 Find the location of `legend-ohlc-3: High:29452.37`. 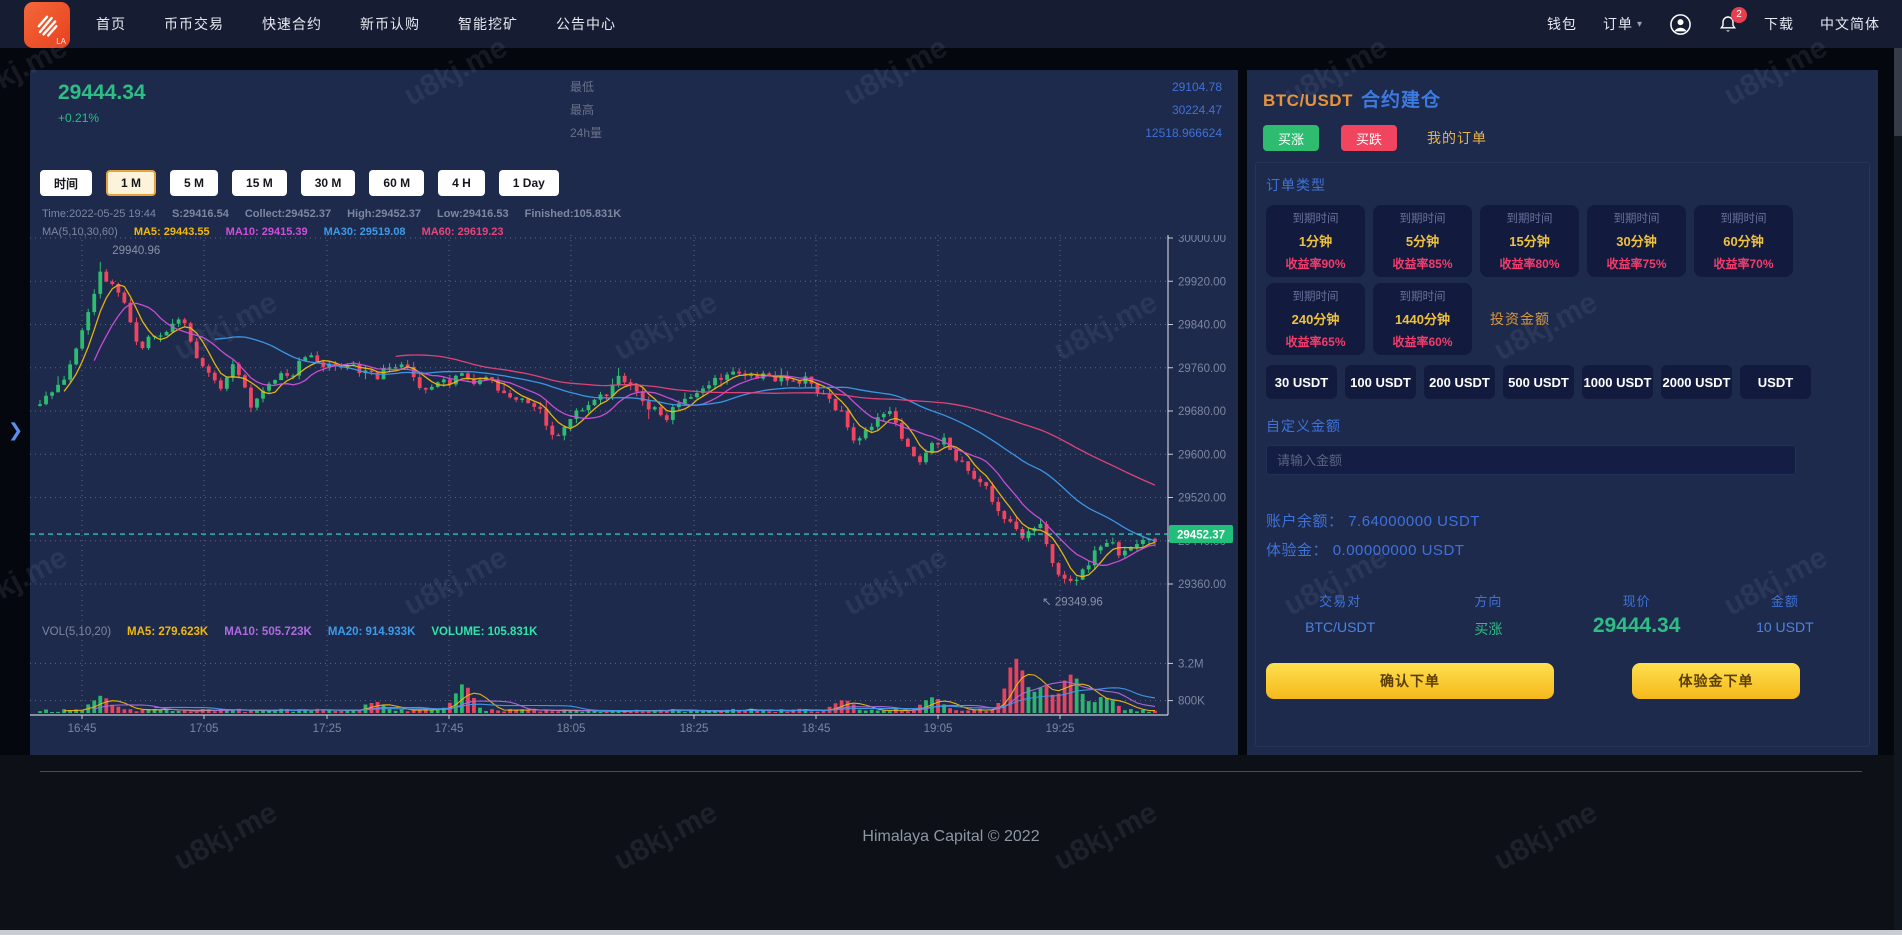

legend-ohlc-3: High:29452.37 is located at coordinates (384, 214).